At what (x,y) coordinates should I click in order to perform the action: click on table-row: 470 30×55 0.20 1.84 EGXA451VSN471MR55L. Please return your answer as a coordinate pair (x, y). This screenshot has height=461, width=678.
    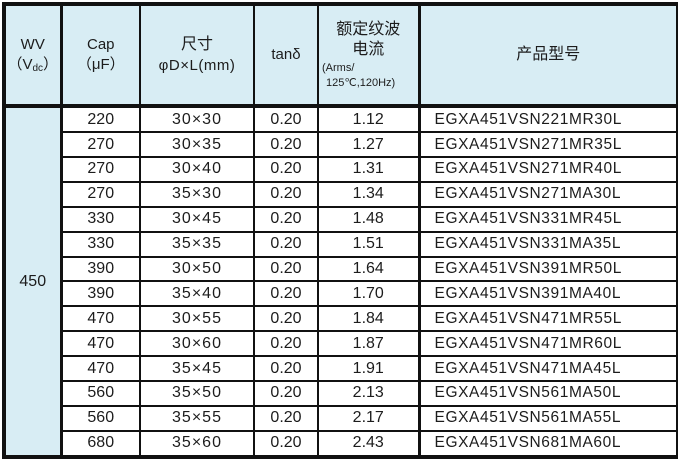
    Looking at the image, I should click on (341, 319).